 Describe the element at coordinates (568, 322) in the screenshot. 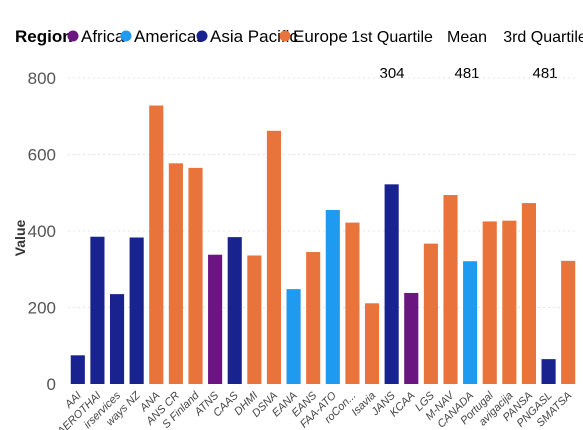

I see `bar-smatsa` at that location.